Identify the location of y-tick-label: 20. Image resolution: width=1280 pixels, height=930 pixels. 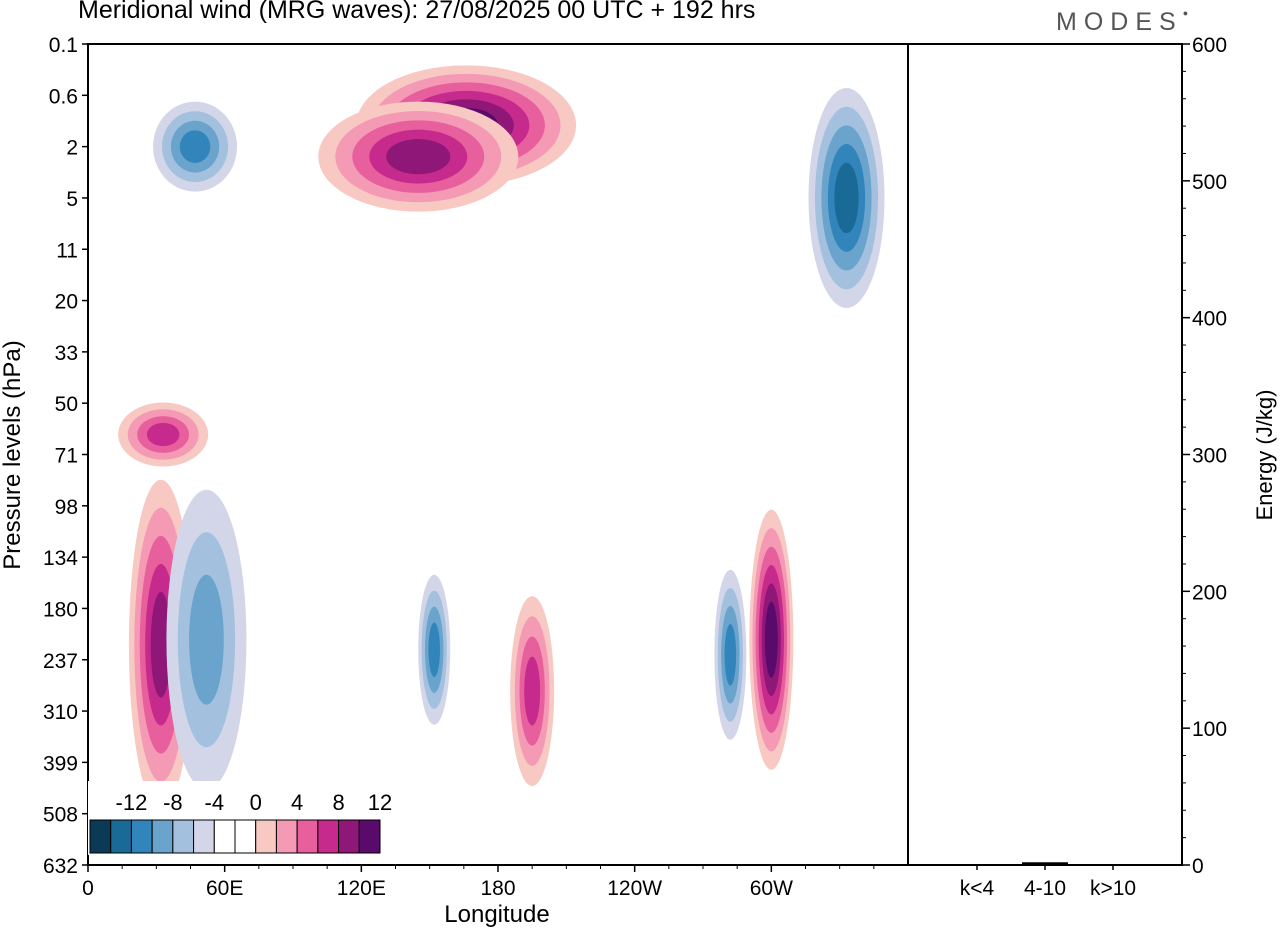
(66, 302).